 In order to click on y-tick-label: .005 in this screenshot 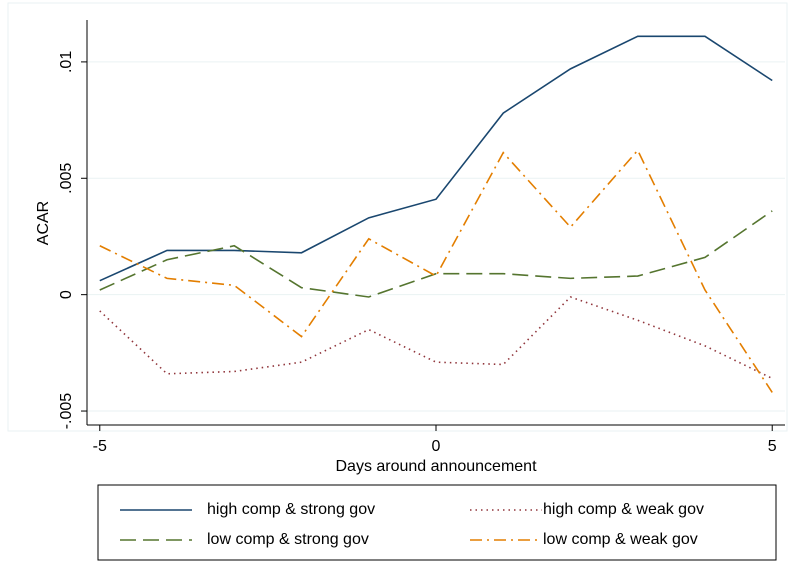, I will do `click(66, 178)`.